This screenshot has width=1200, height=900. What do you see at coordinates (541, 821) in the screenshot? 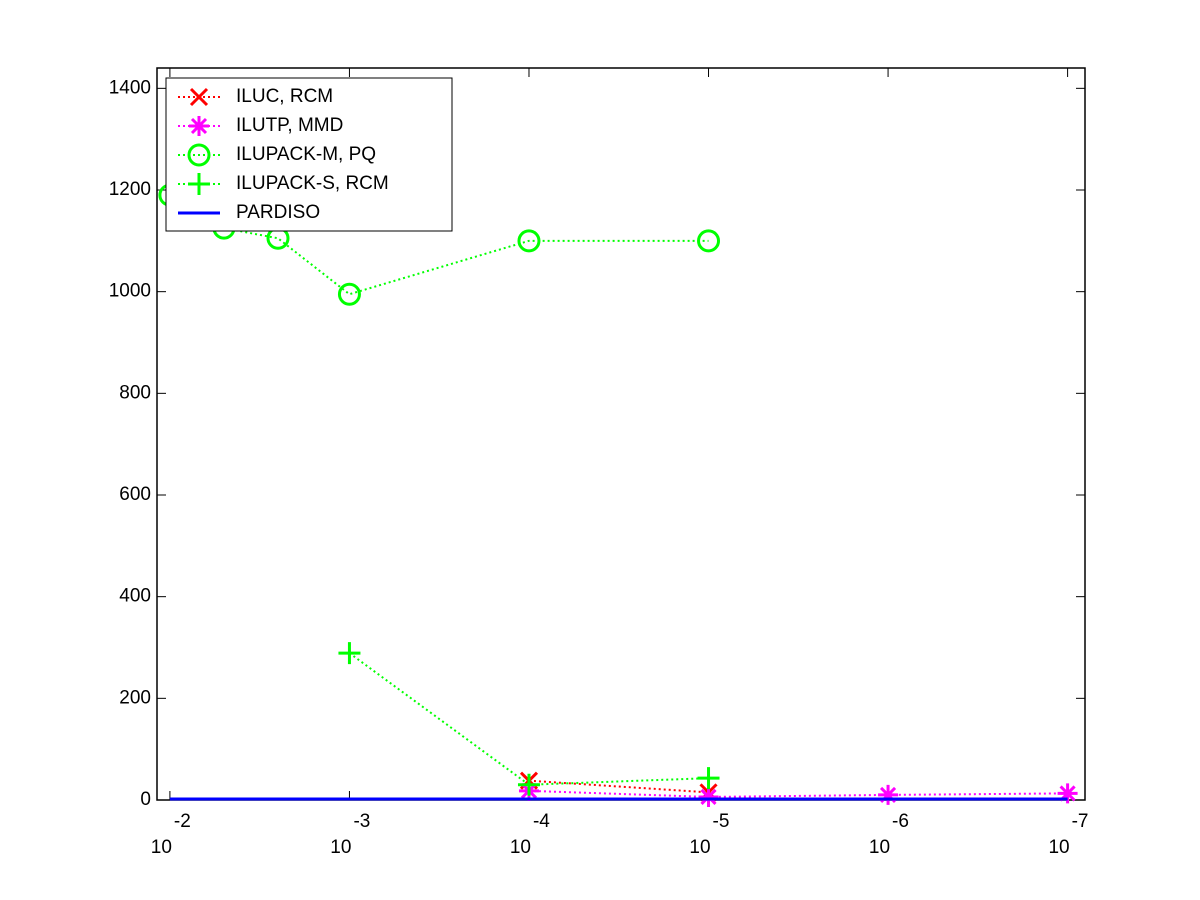
I see `x-tick-label-exponent: -4` at bounding box center [541, 821].